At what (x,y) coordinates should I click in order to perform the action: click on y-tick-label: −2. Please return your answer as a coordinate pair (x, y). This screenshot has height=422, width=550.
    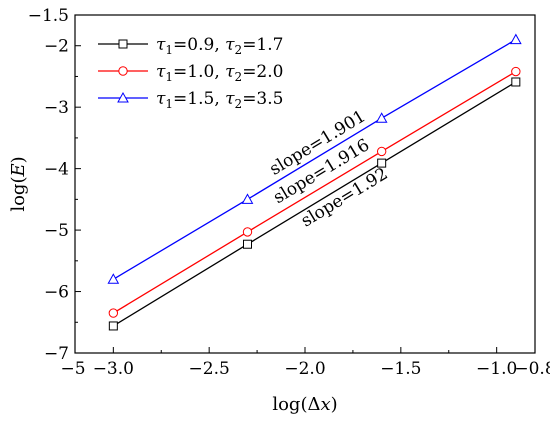
    Looking at the image, I should click on (56, 47).